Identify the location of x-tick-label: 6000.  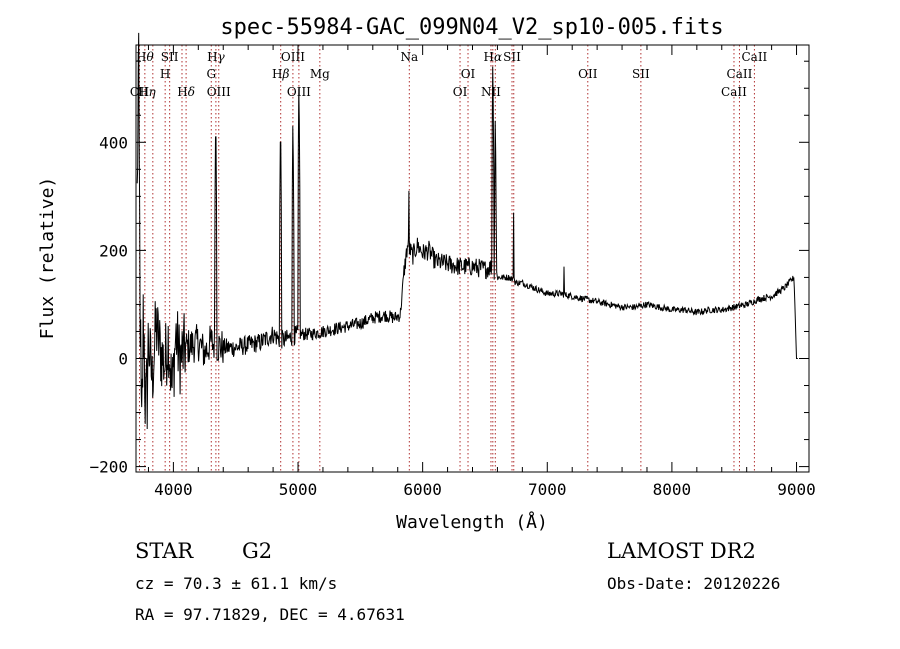
(422, 489).